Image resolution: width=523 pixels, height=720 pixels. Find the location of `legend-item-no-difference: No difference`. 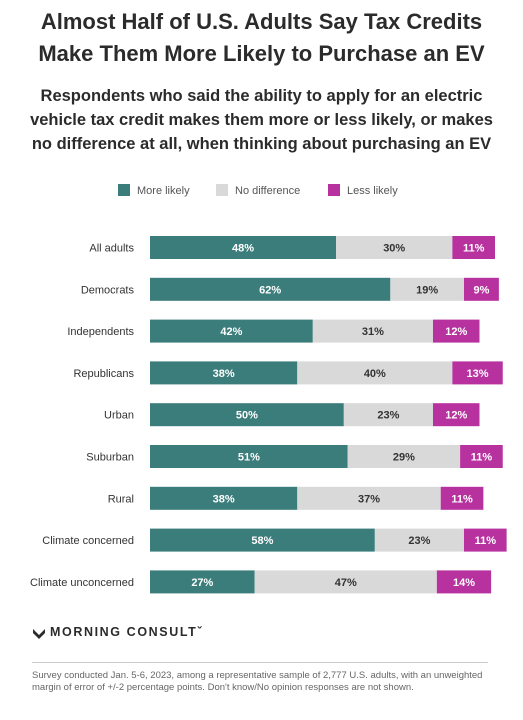

legend-item-no-difference: No difference is located at coordinates (258, 191).